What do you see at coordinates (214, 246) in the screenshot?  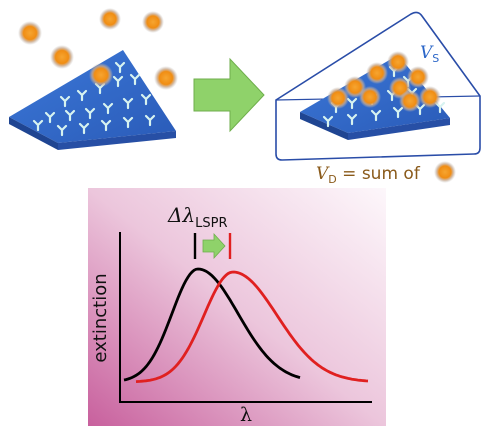 I see `shift-arrow-icon` at bounding box center [214, 246].